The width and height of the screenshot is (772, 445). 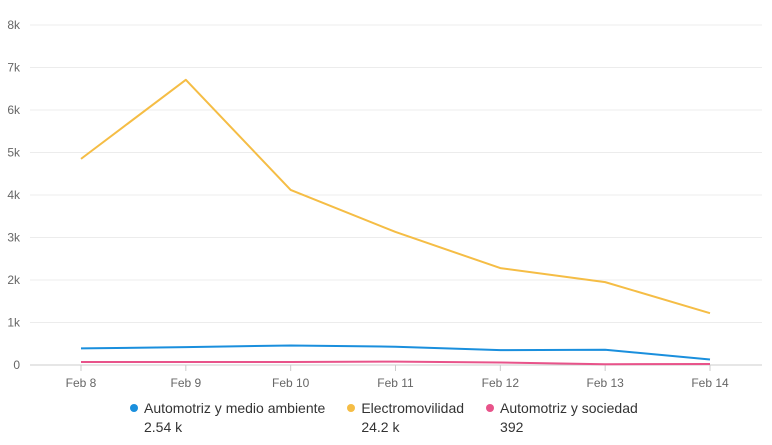 I want to click on x-tick-label: Feb 12, so click(x=501, y=383).